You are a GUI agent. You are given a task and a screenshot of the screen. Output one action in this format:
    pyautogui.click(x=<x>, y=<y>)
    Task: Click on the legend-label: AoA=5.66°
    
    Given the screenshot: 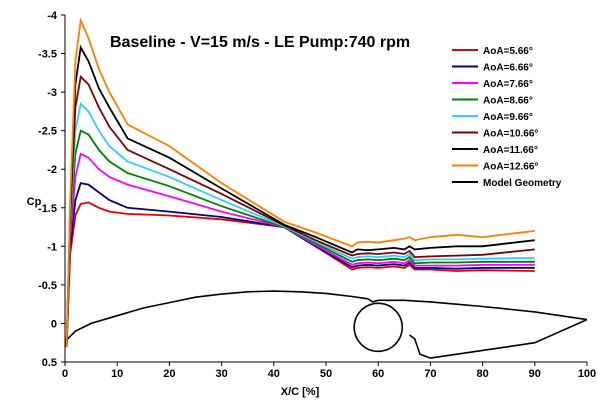 What is the action you would take?
    pyautogui.click(x=508, y=51)
    